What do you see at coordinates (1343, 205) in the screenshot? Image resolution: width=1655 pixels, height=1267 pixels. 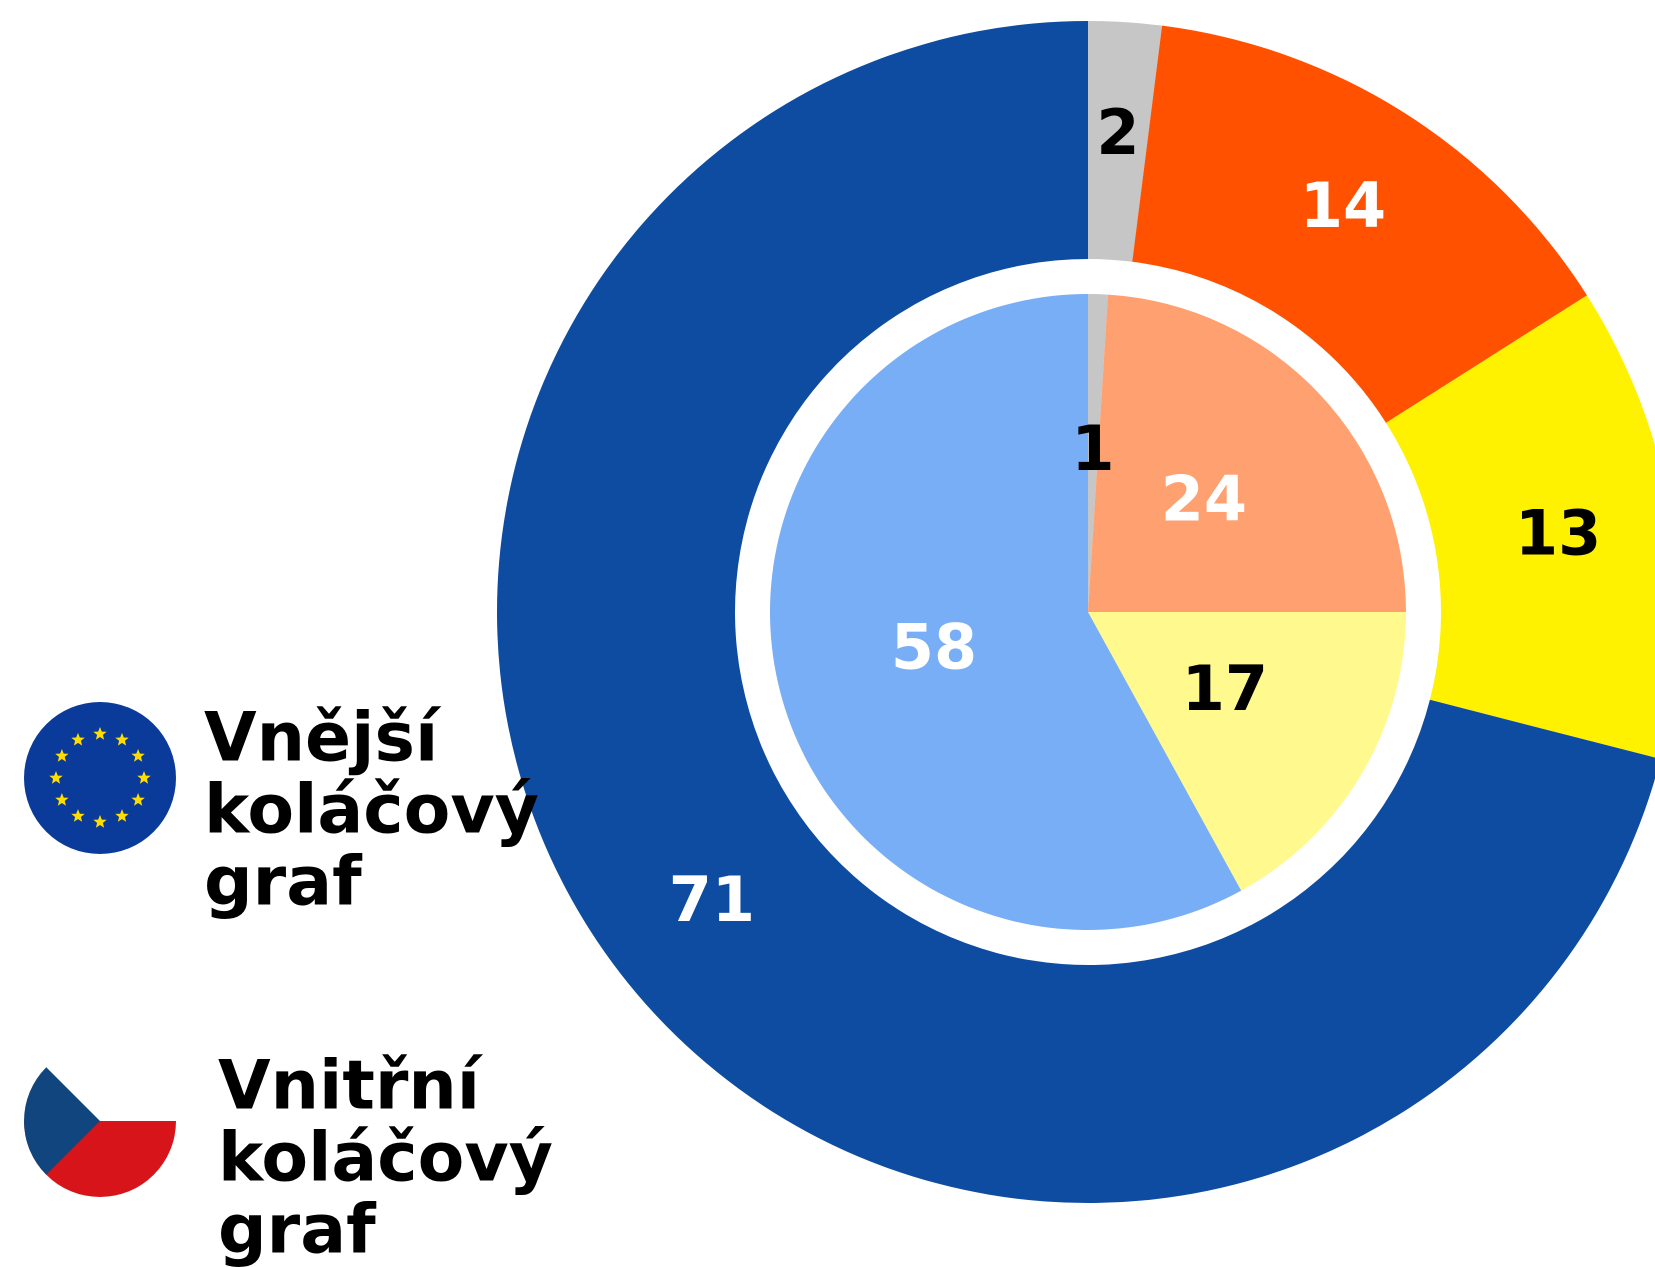 I see `data-label: 14` at bounding box center [1343, 205].